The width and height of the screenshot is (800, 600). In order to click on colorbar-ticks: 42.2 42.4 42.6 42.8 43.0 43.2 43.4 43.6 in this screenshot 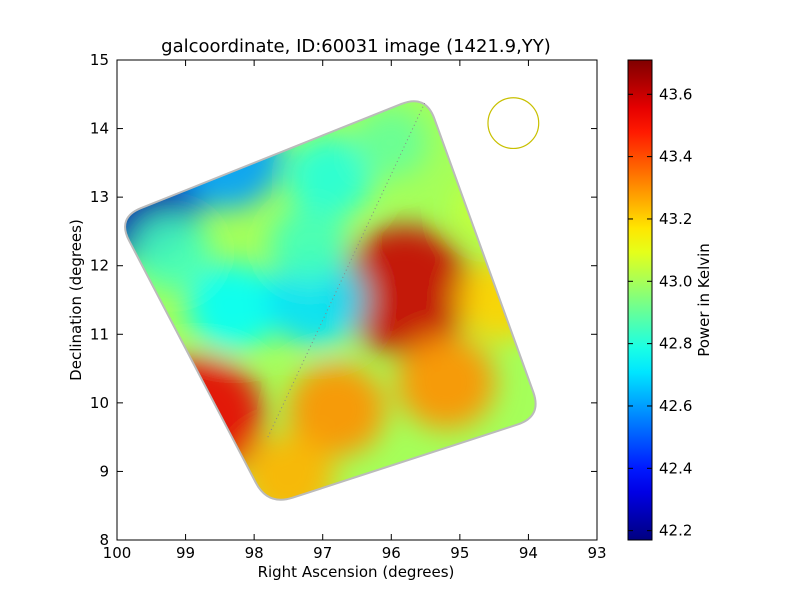, I will do `click(660, 312)`.